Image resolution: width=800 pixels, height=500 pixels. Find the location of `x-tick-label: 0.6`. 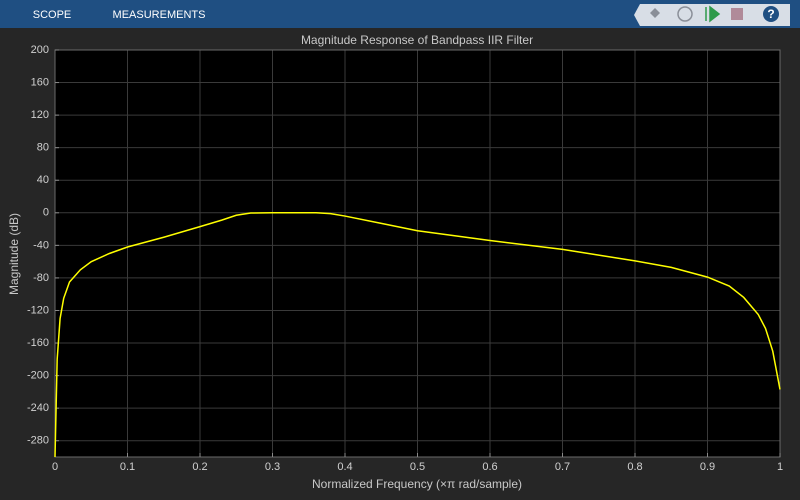

x-tick-label: 0.6 is located at coordinates (489, 467).